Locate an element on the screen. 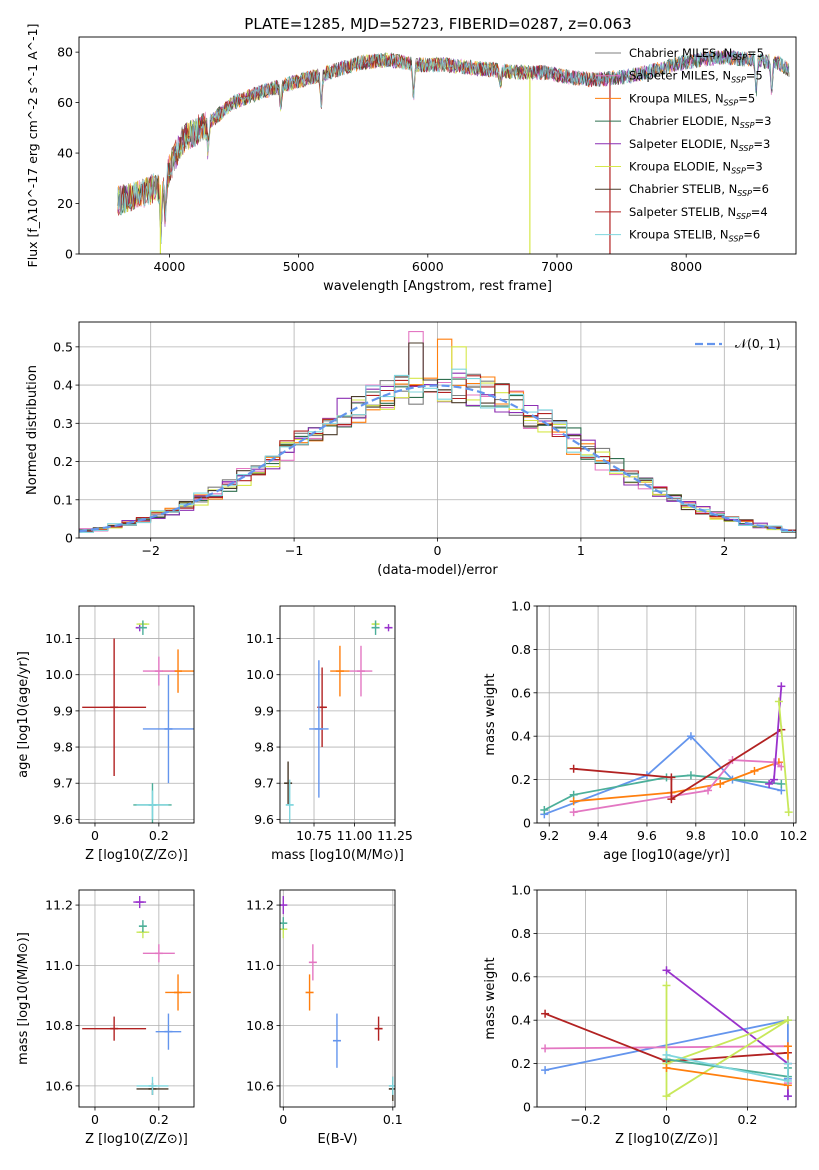 Image resolution: width=819 pixels, height=1170 pixels. y-axis-label: Normed distribution is located at coordinates (32, 430).